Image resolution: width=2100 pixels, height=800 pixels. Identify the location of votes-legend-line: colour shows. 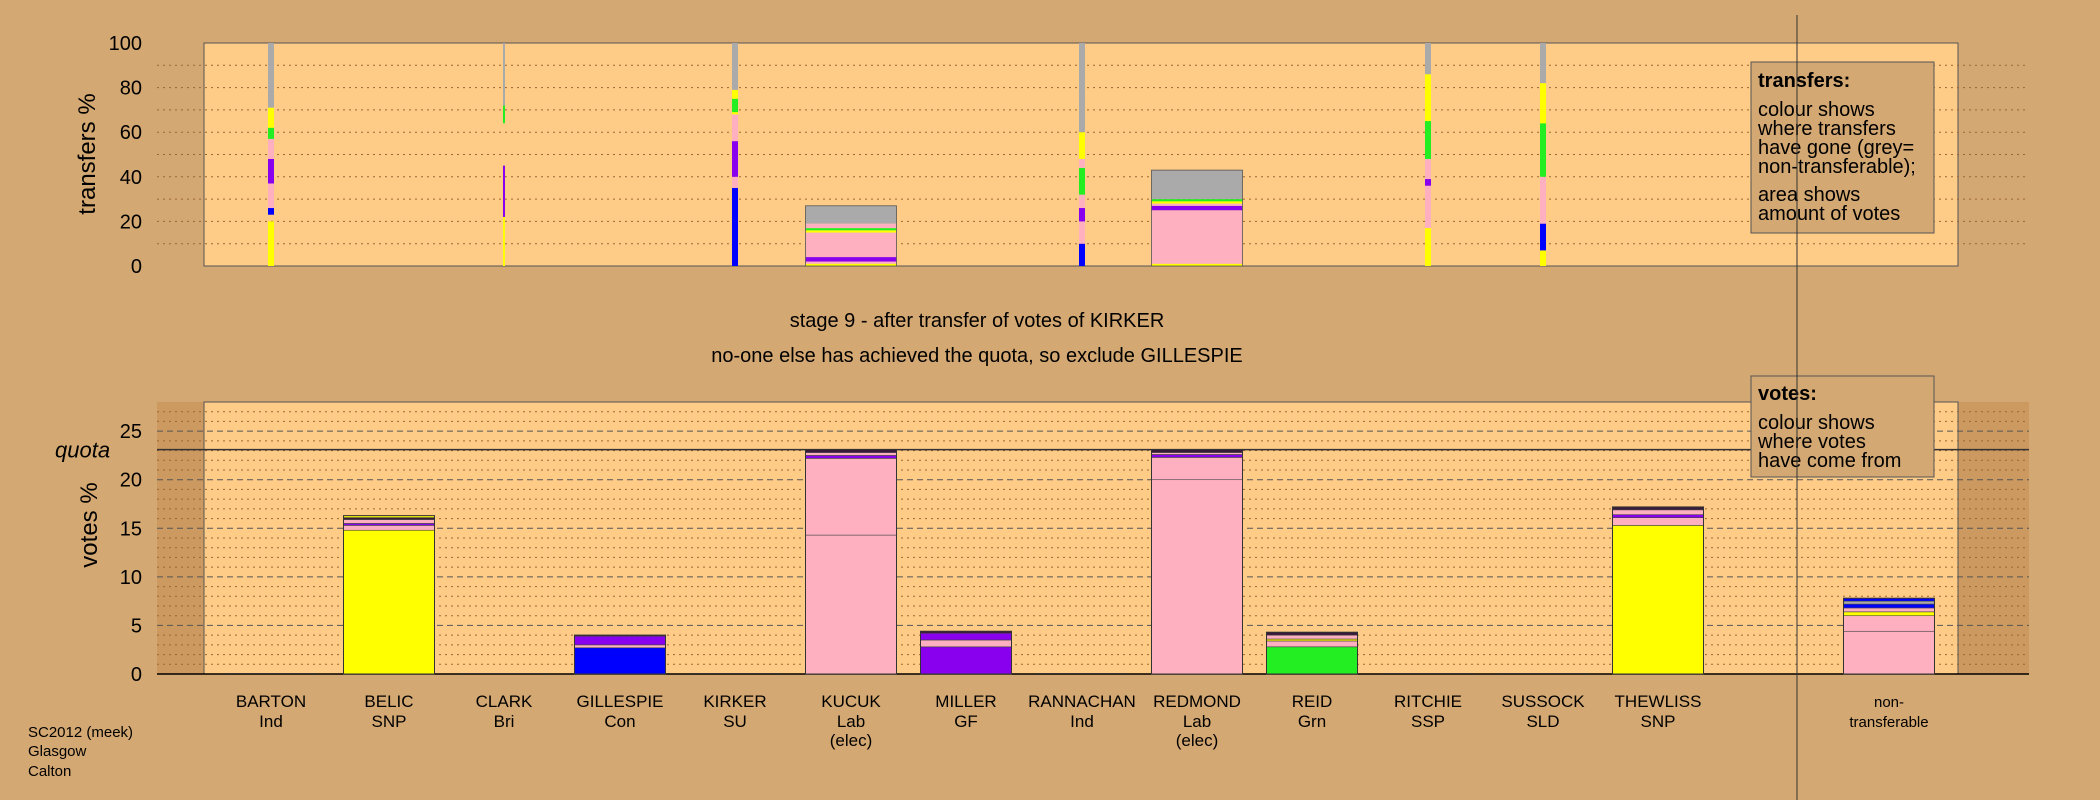
(1816, 423).